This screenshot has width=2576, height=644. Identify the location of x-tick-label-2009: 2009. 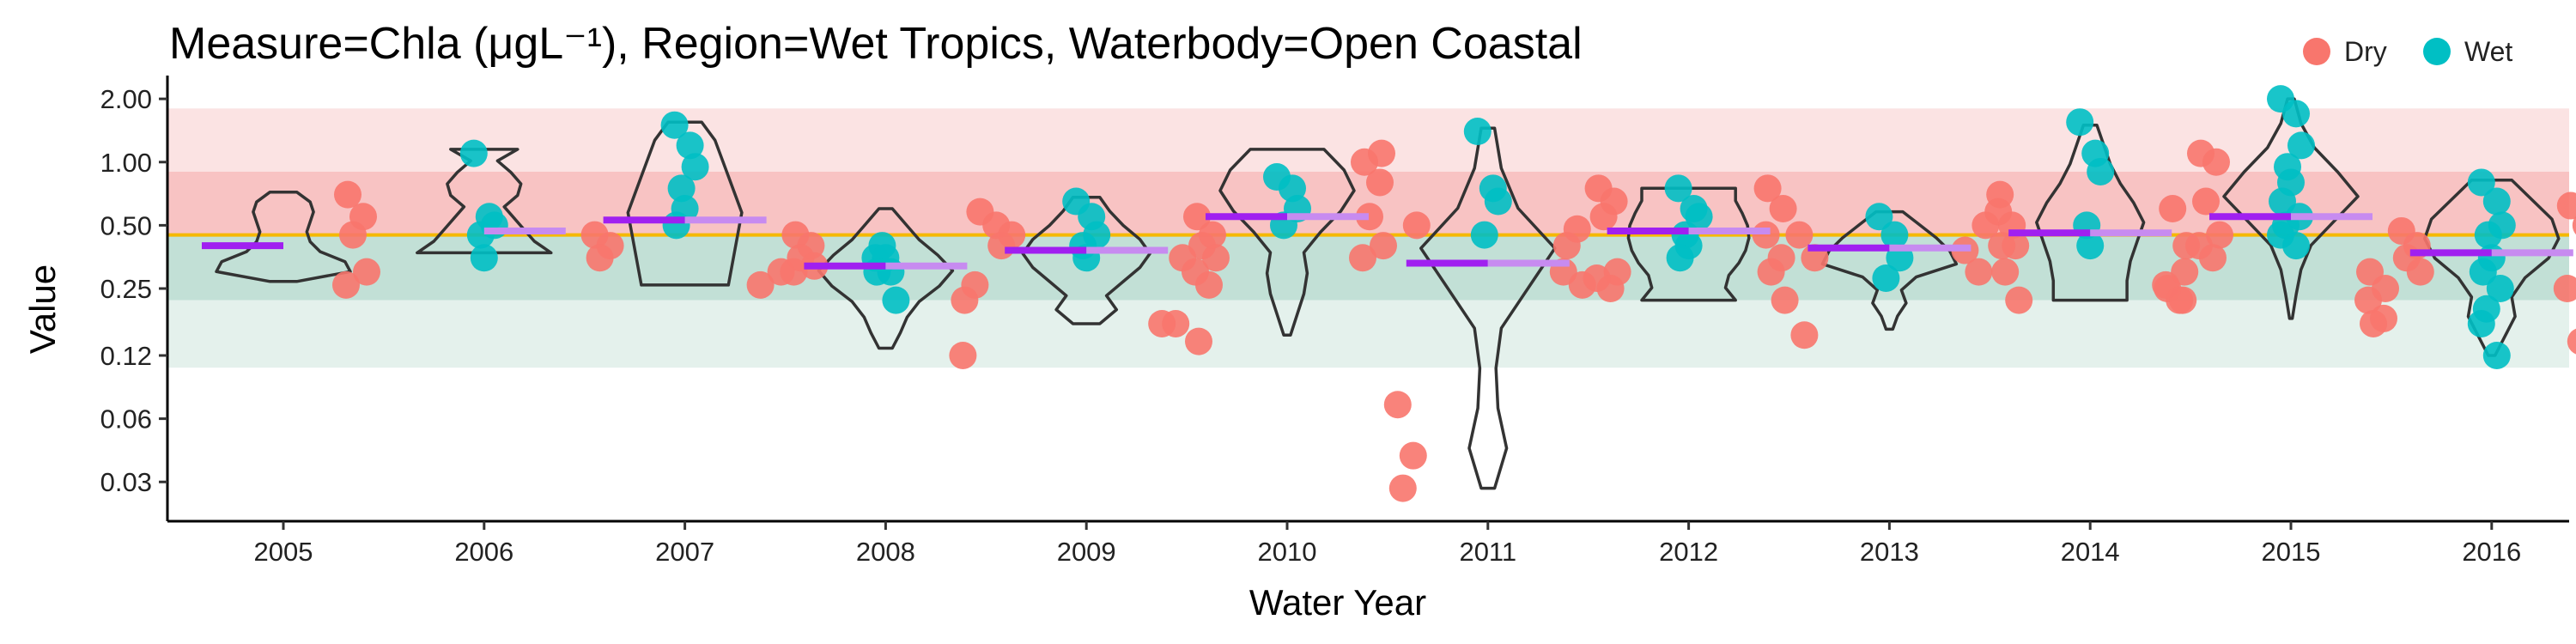
(1086, 552).